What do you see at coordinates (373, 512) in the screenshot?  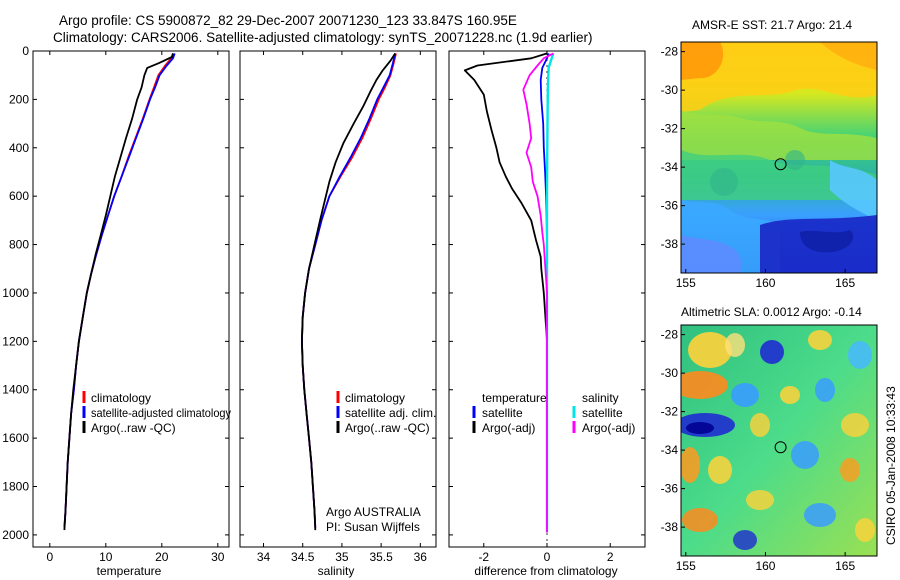 I see `float-program-label: Argo AUSTRALIA` at bounding box center [373, 512].